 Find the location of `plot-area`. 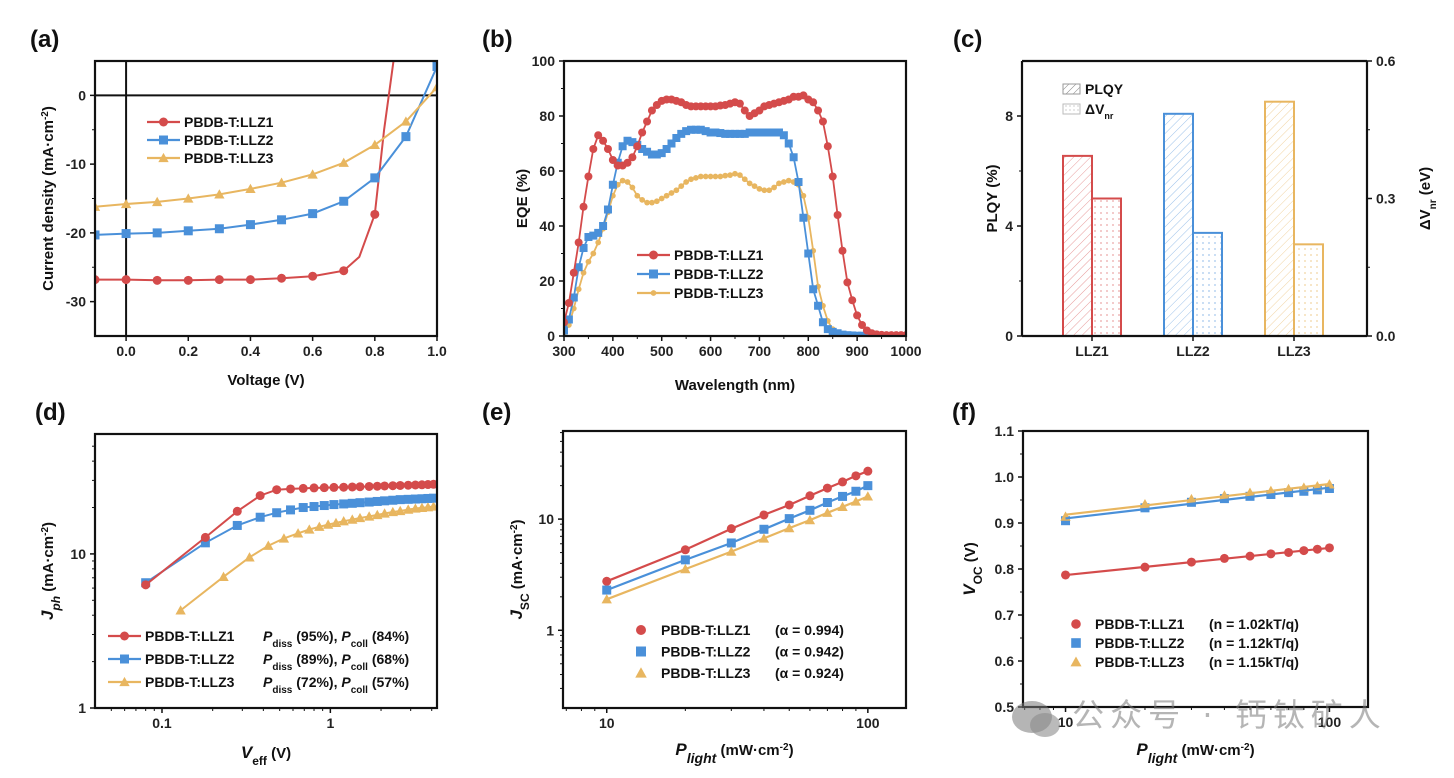

plot-area is located at coordinates (735, 213).